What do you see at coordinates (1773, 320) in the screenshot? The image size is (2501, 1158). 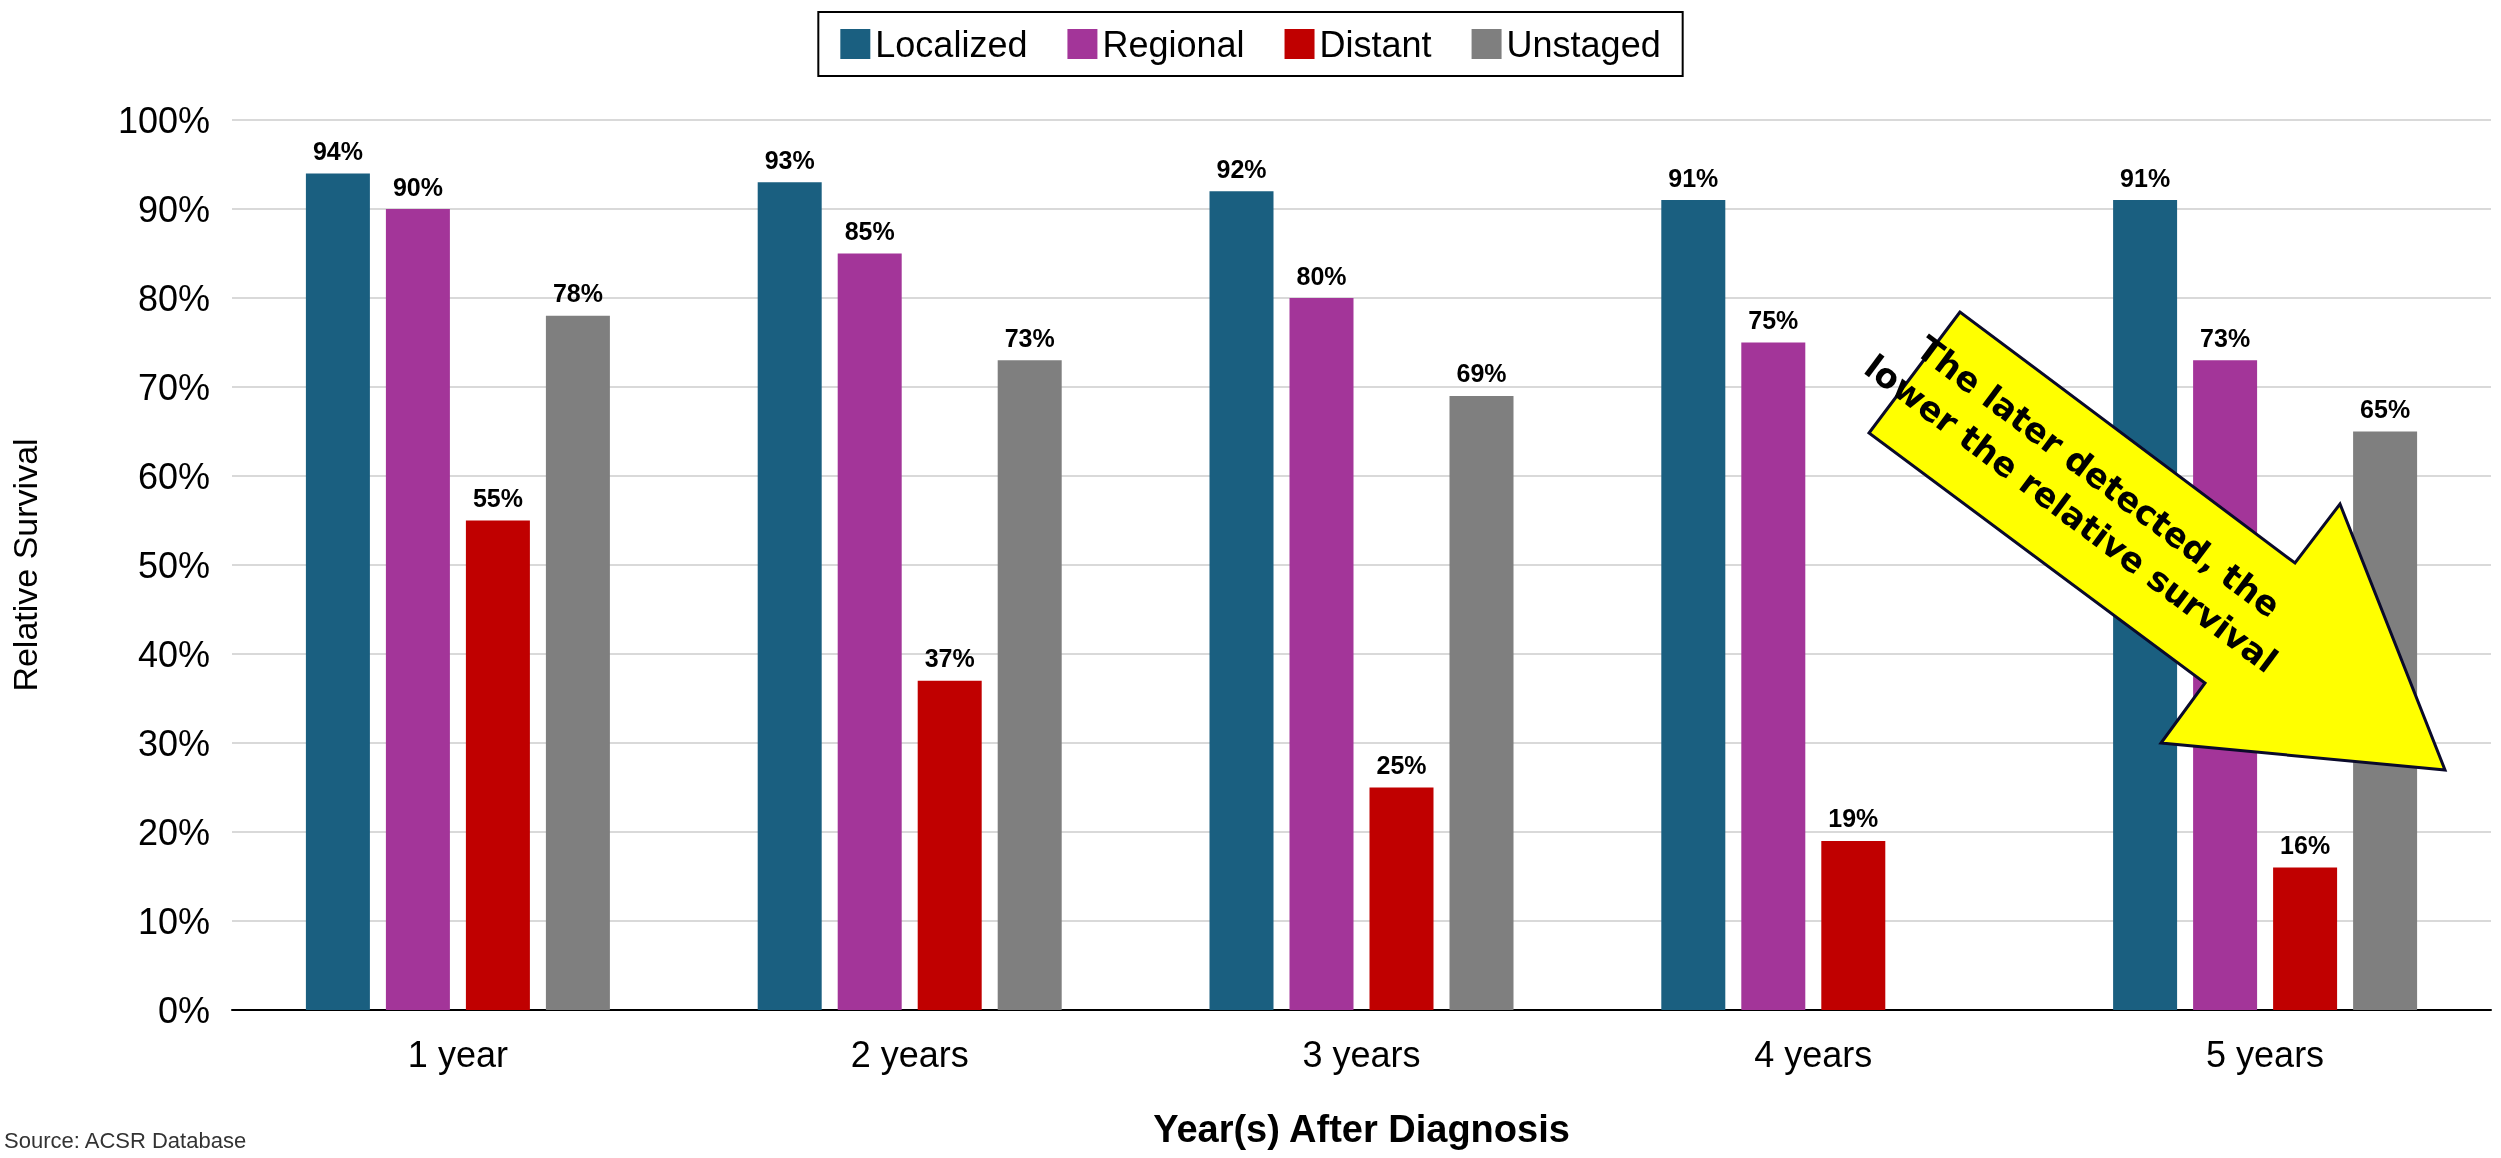 I see `data-label: 75%` at bounding box center [1773, 320].